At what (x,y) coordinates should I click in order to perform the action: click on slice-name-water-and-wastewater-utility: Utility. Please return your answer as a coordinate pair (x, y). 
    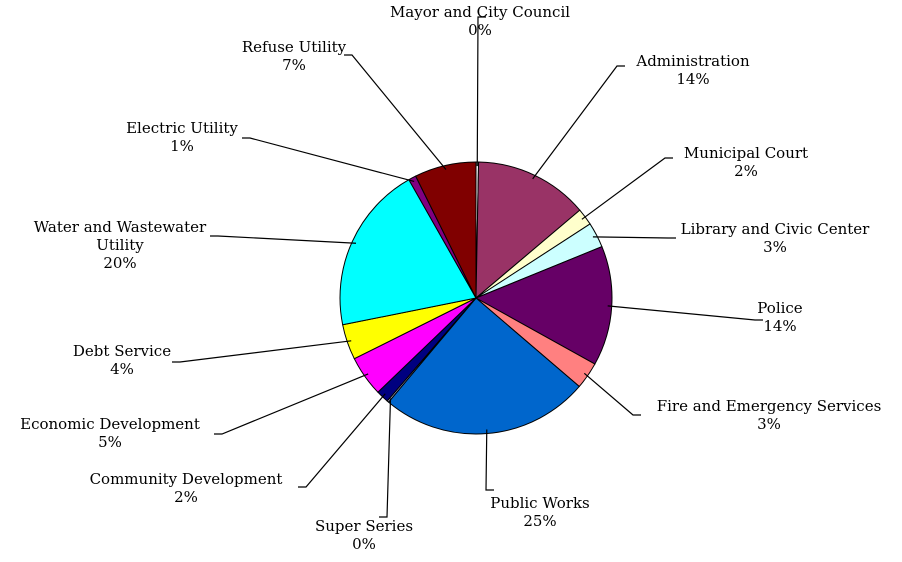
    Looking at the image, I should click on (120, 245).